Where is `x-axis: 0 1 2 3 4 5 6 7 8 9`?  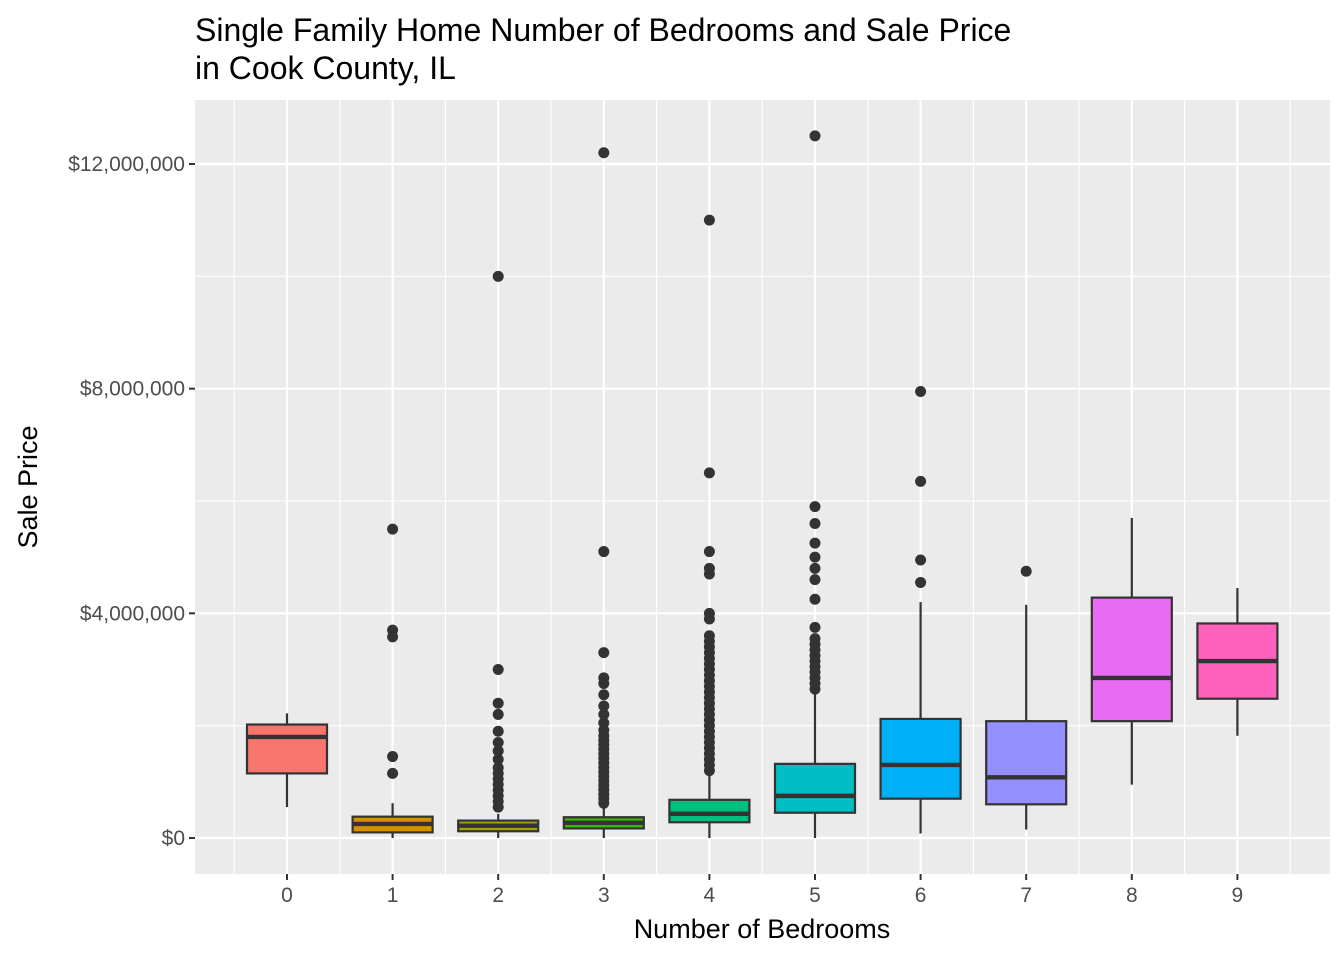
x-axis: 0 1 2 3 4 5 6 7 8 9 is located at coordinates (762, 890).